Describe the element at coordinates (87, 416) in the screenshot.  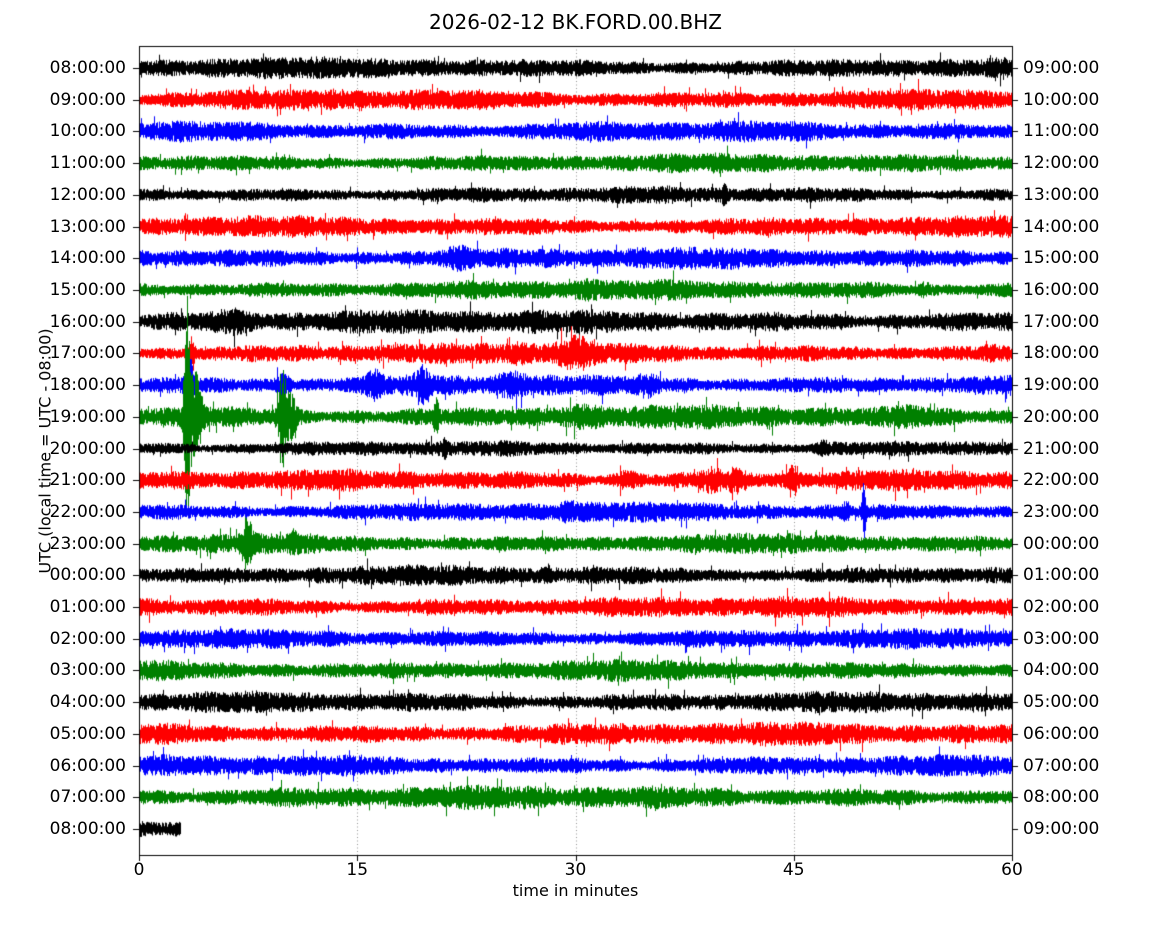
I see `row-label-left: 19:00:00` at that location.